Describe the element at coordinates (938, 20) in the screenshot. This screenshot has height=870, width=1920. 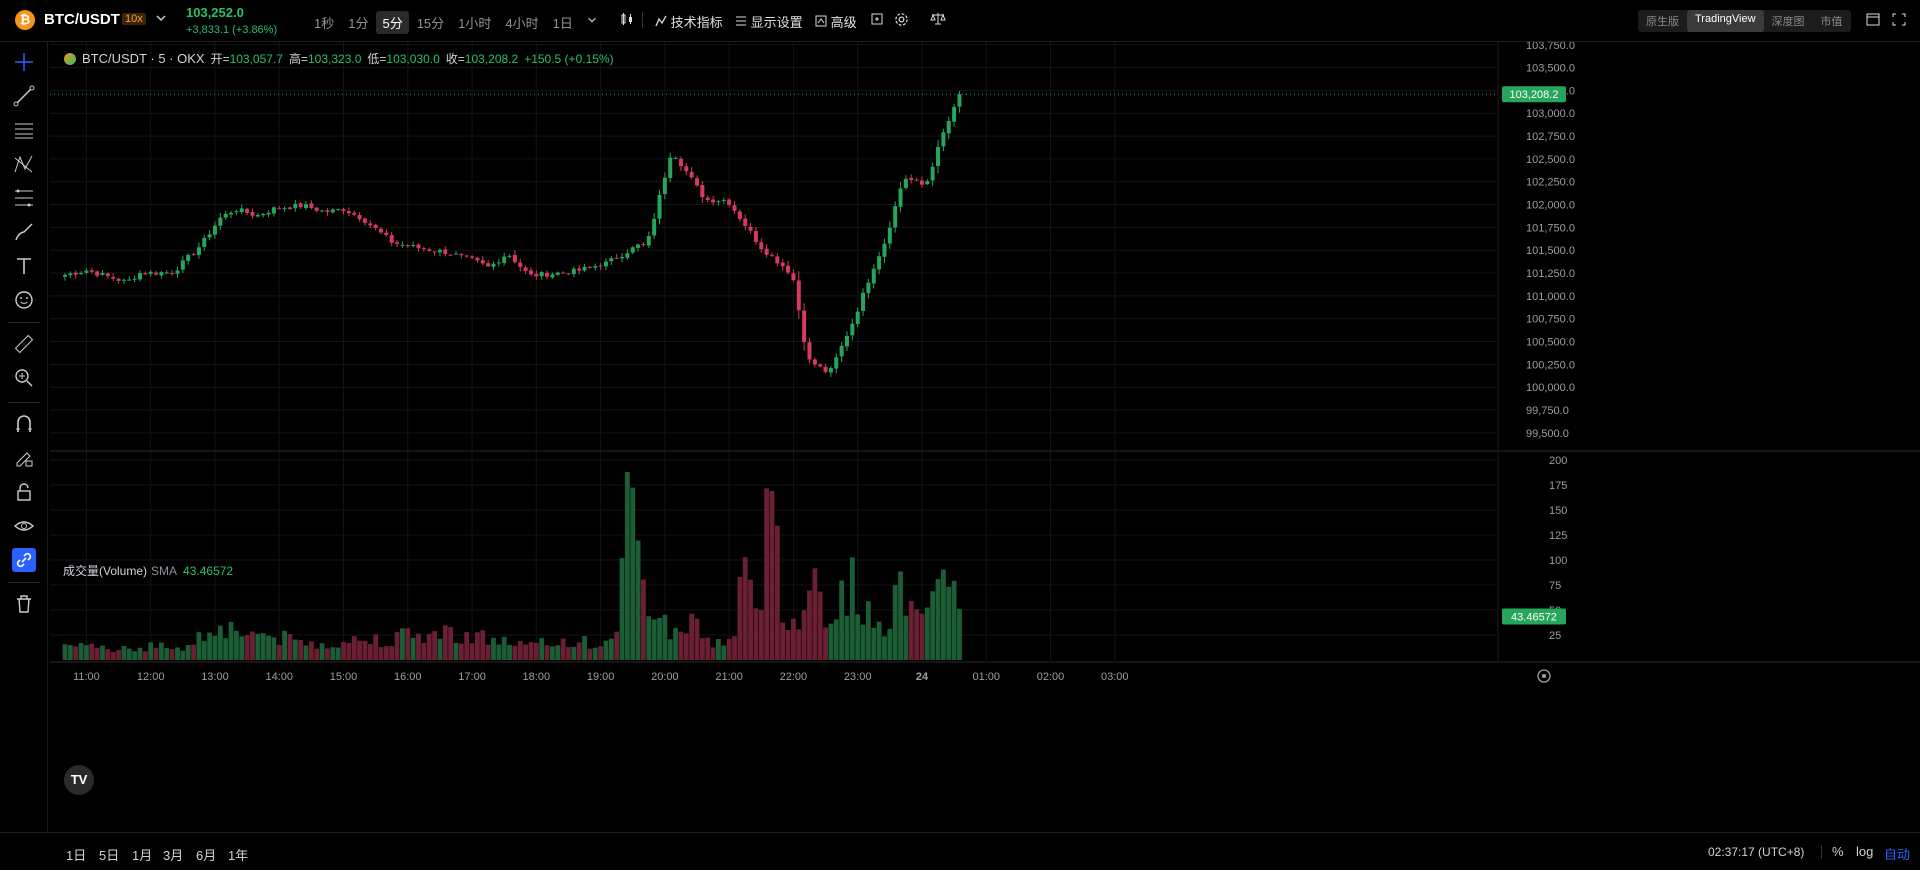
I see `scale-balance-icon` at that location.